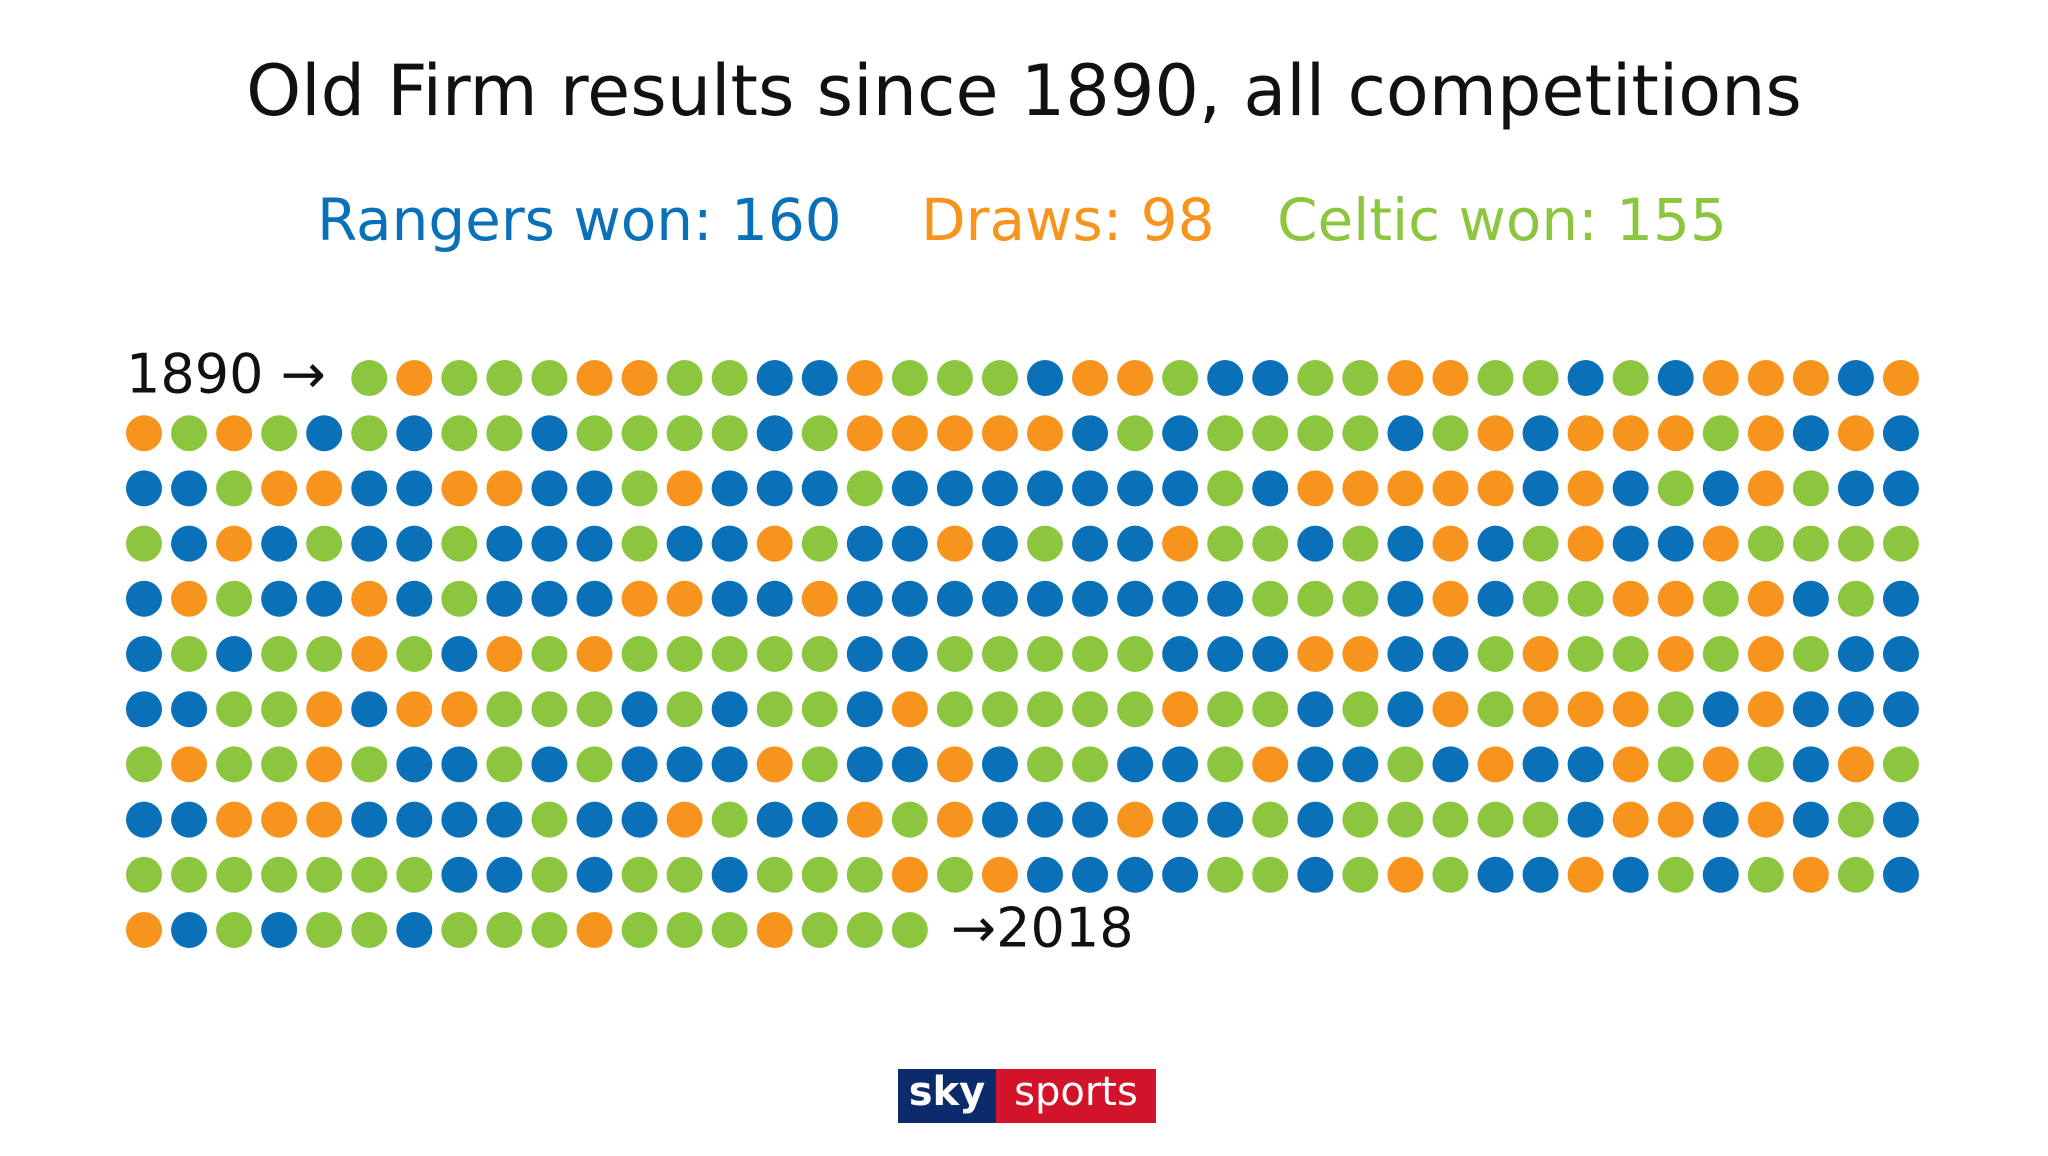 The image size is (2048, 1156). I want to click on logo-sky-bg, so click(947, 1096).